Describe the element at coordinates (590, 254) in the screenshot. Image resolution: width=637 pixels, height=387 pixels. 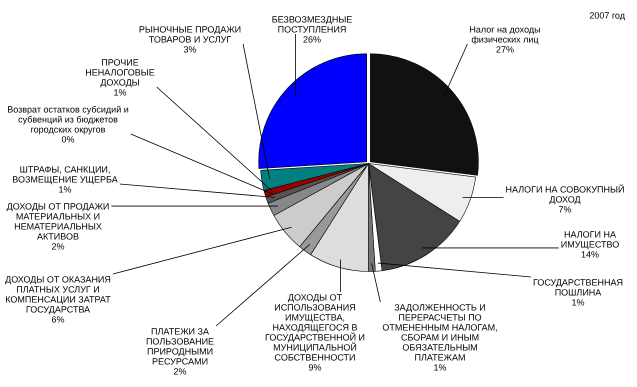
I see `data-label: 14%` at that location.